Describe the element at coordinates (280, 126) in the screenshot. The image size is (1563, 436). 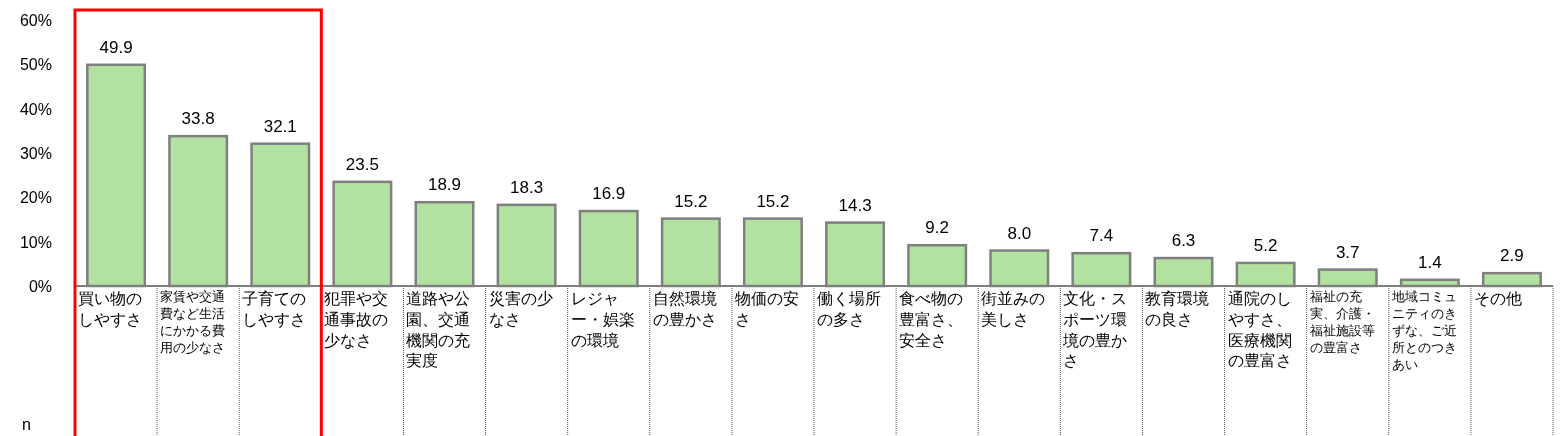
I see `data-label: 32.1` at that location.